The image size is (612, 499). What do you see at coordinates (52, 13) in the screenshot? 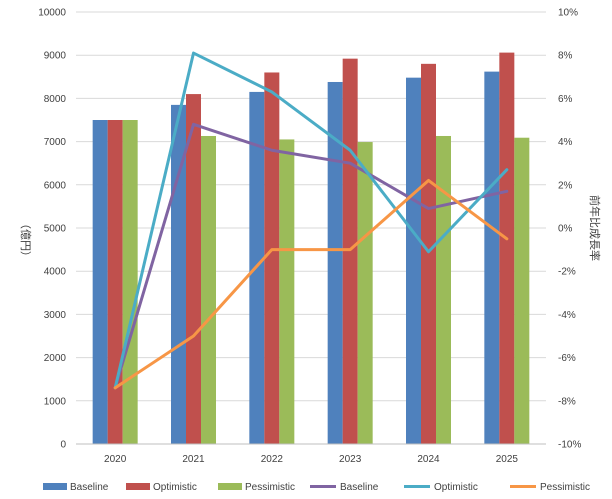
I see `y-tick-label: 10000` at bounding box center [52, 13].